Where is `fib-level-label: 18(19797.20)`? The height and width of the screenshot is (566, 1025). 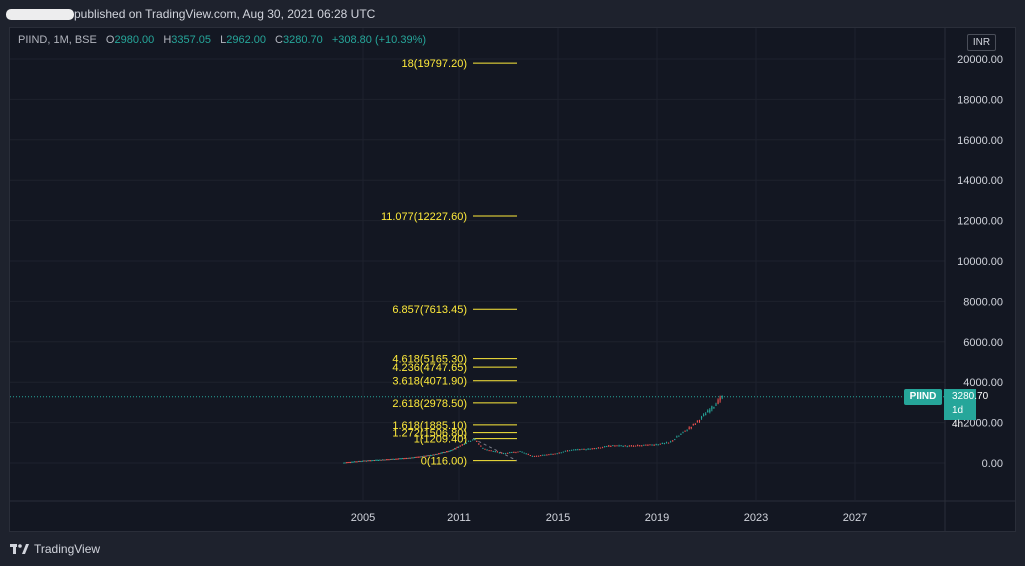 fib-level-label: 18(19797.20) is located at coordinates (434, 64).